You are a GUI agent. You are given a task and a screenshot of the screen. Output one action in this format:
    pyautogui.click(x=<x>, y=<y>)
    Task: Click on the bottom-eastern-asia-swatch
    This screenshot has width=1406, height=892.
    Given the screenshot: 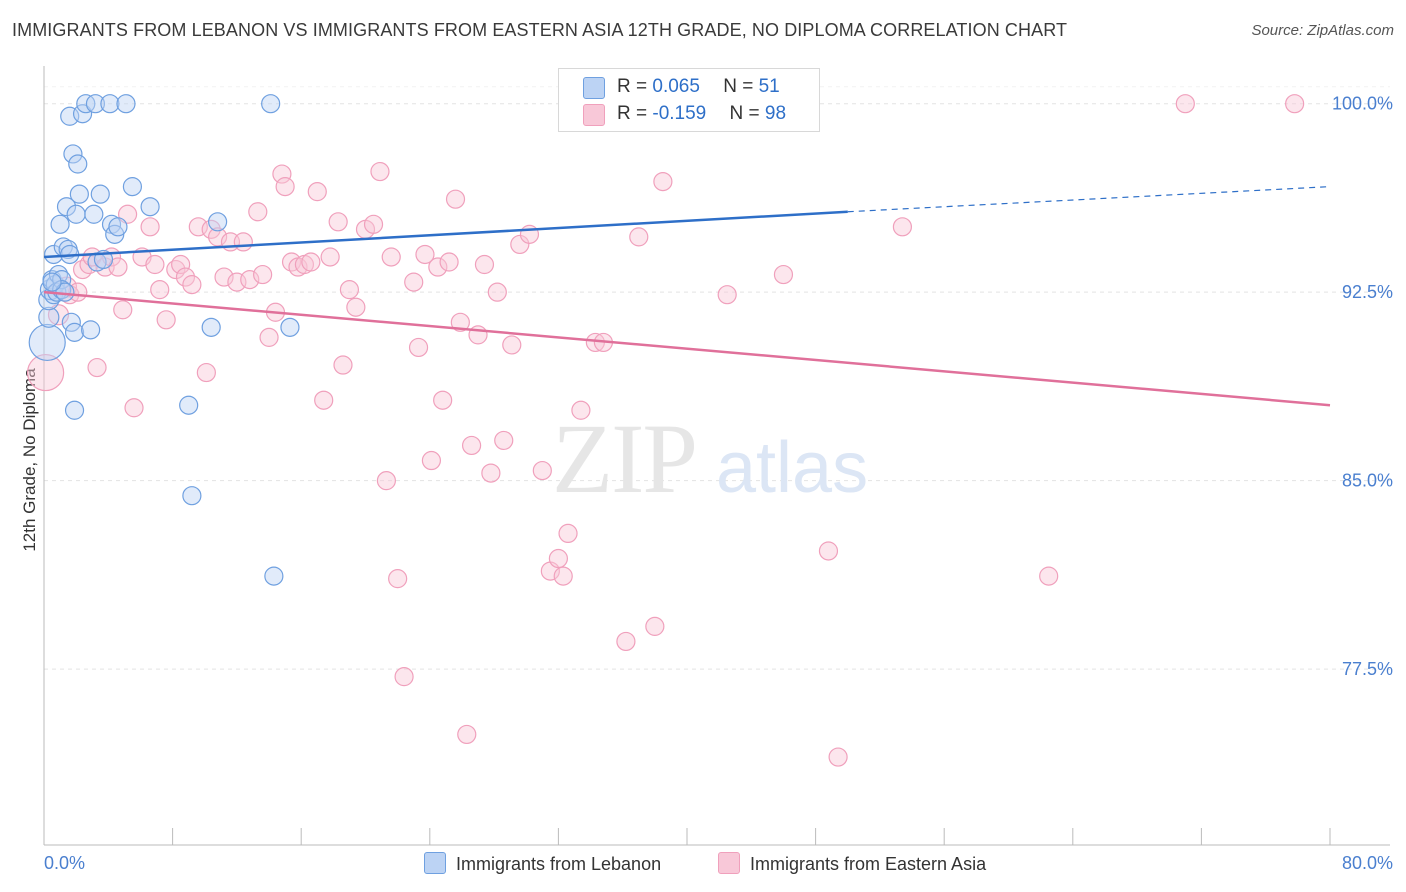 What is the action you would take?
    pyautogui.click(x=729, y=863)
    